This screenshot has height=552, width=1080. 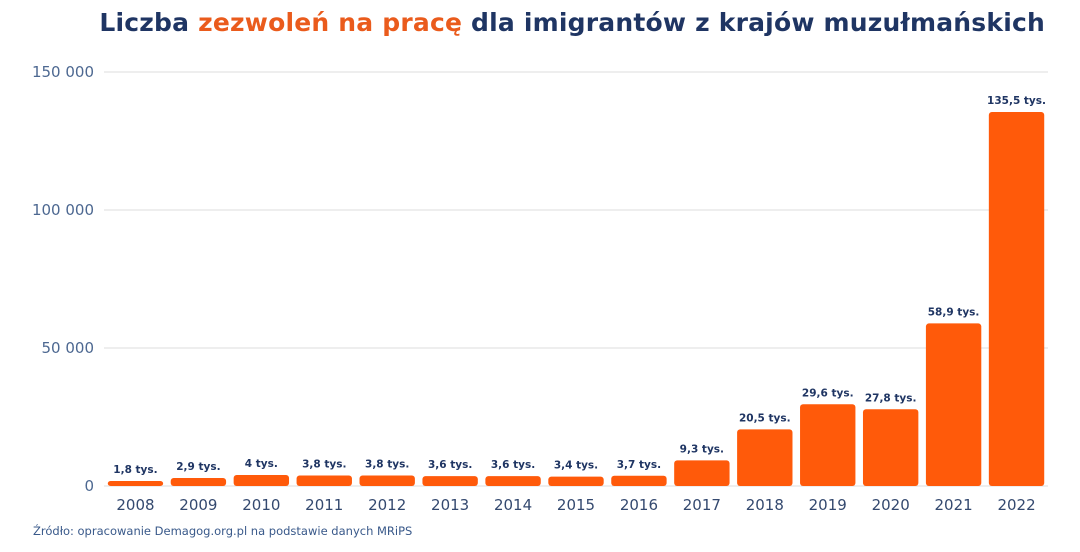 I want to click on x-tick-label: 2020, so click(x=891, y=505).